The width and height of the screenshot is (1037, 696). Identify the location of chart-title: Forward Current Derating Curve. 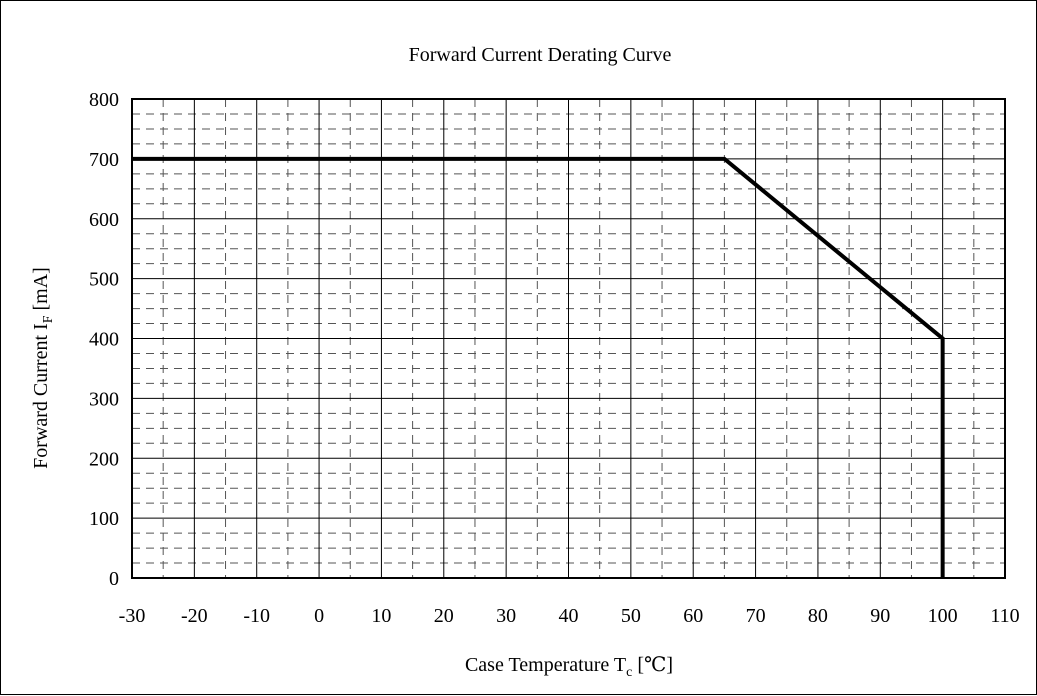
(540, 55).